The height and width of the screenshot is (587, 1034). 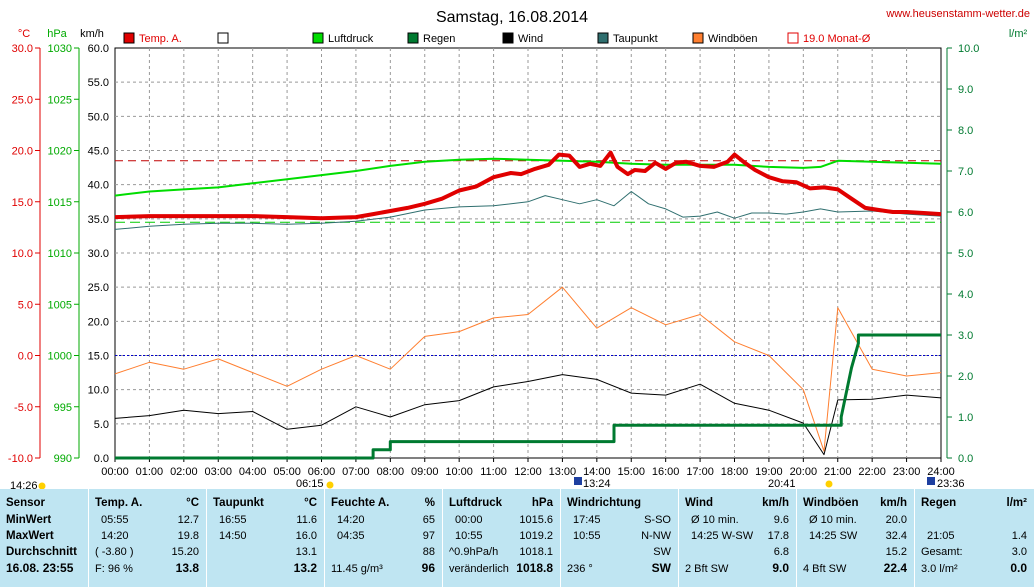 What do you see at coordinates (907, 472) in the screenshot?
I see `x-tick-label: 23:00` at bounding box center [907, 472].